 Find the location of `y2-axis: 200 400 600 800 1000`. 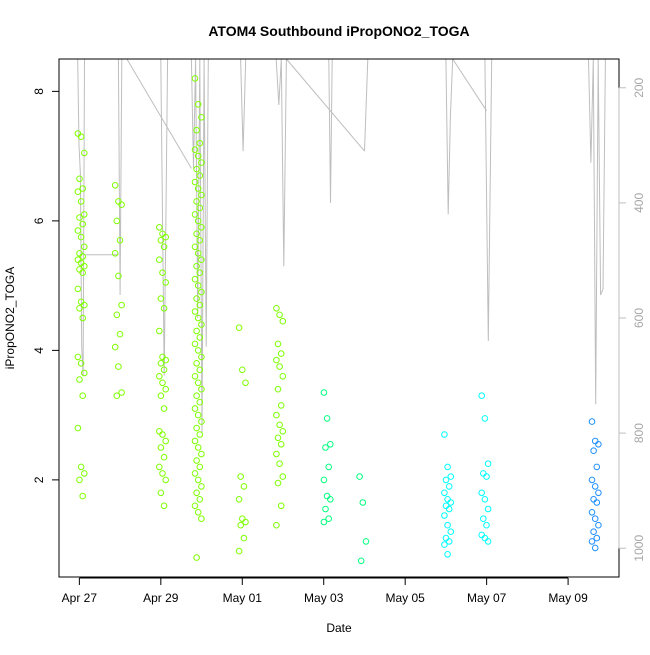

y2-axis: 200 400 600 800 1000 is located at coordinates (632, 319).